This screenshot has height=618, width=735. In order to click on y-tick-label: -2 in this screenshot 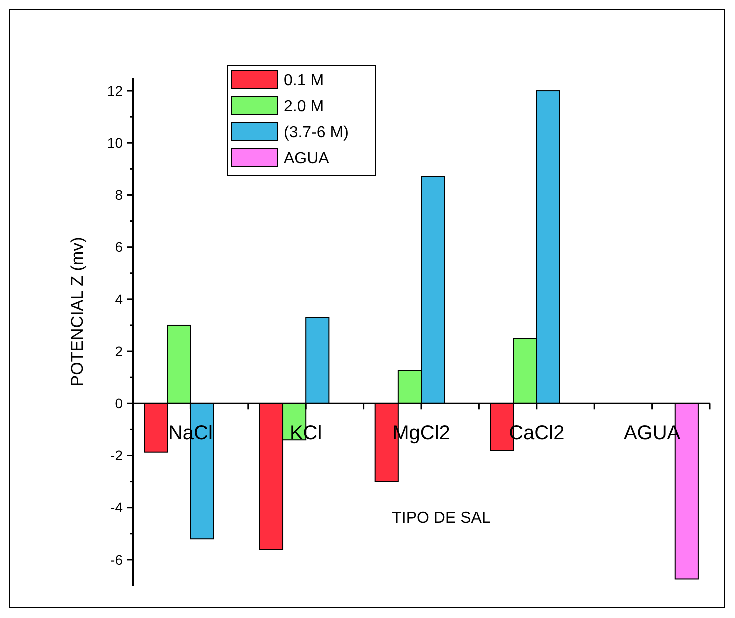, I will do `click(117, 456)`.